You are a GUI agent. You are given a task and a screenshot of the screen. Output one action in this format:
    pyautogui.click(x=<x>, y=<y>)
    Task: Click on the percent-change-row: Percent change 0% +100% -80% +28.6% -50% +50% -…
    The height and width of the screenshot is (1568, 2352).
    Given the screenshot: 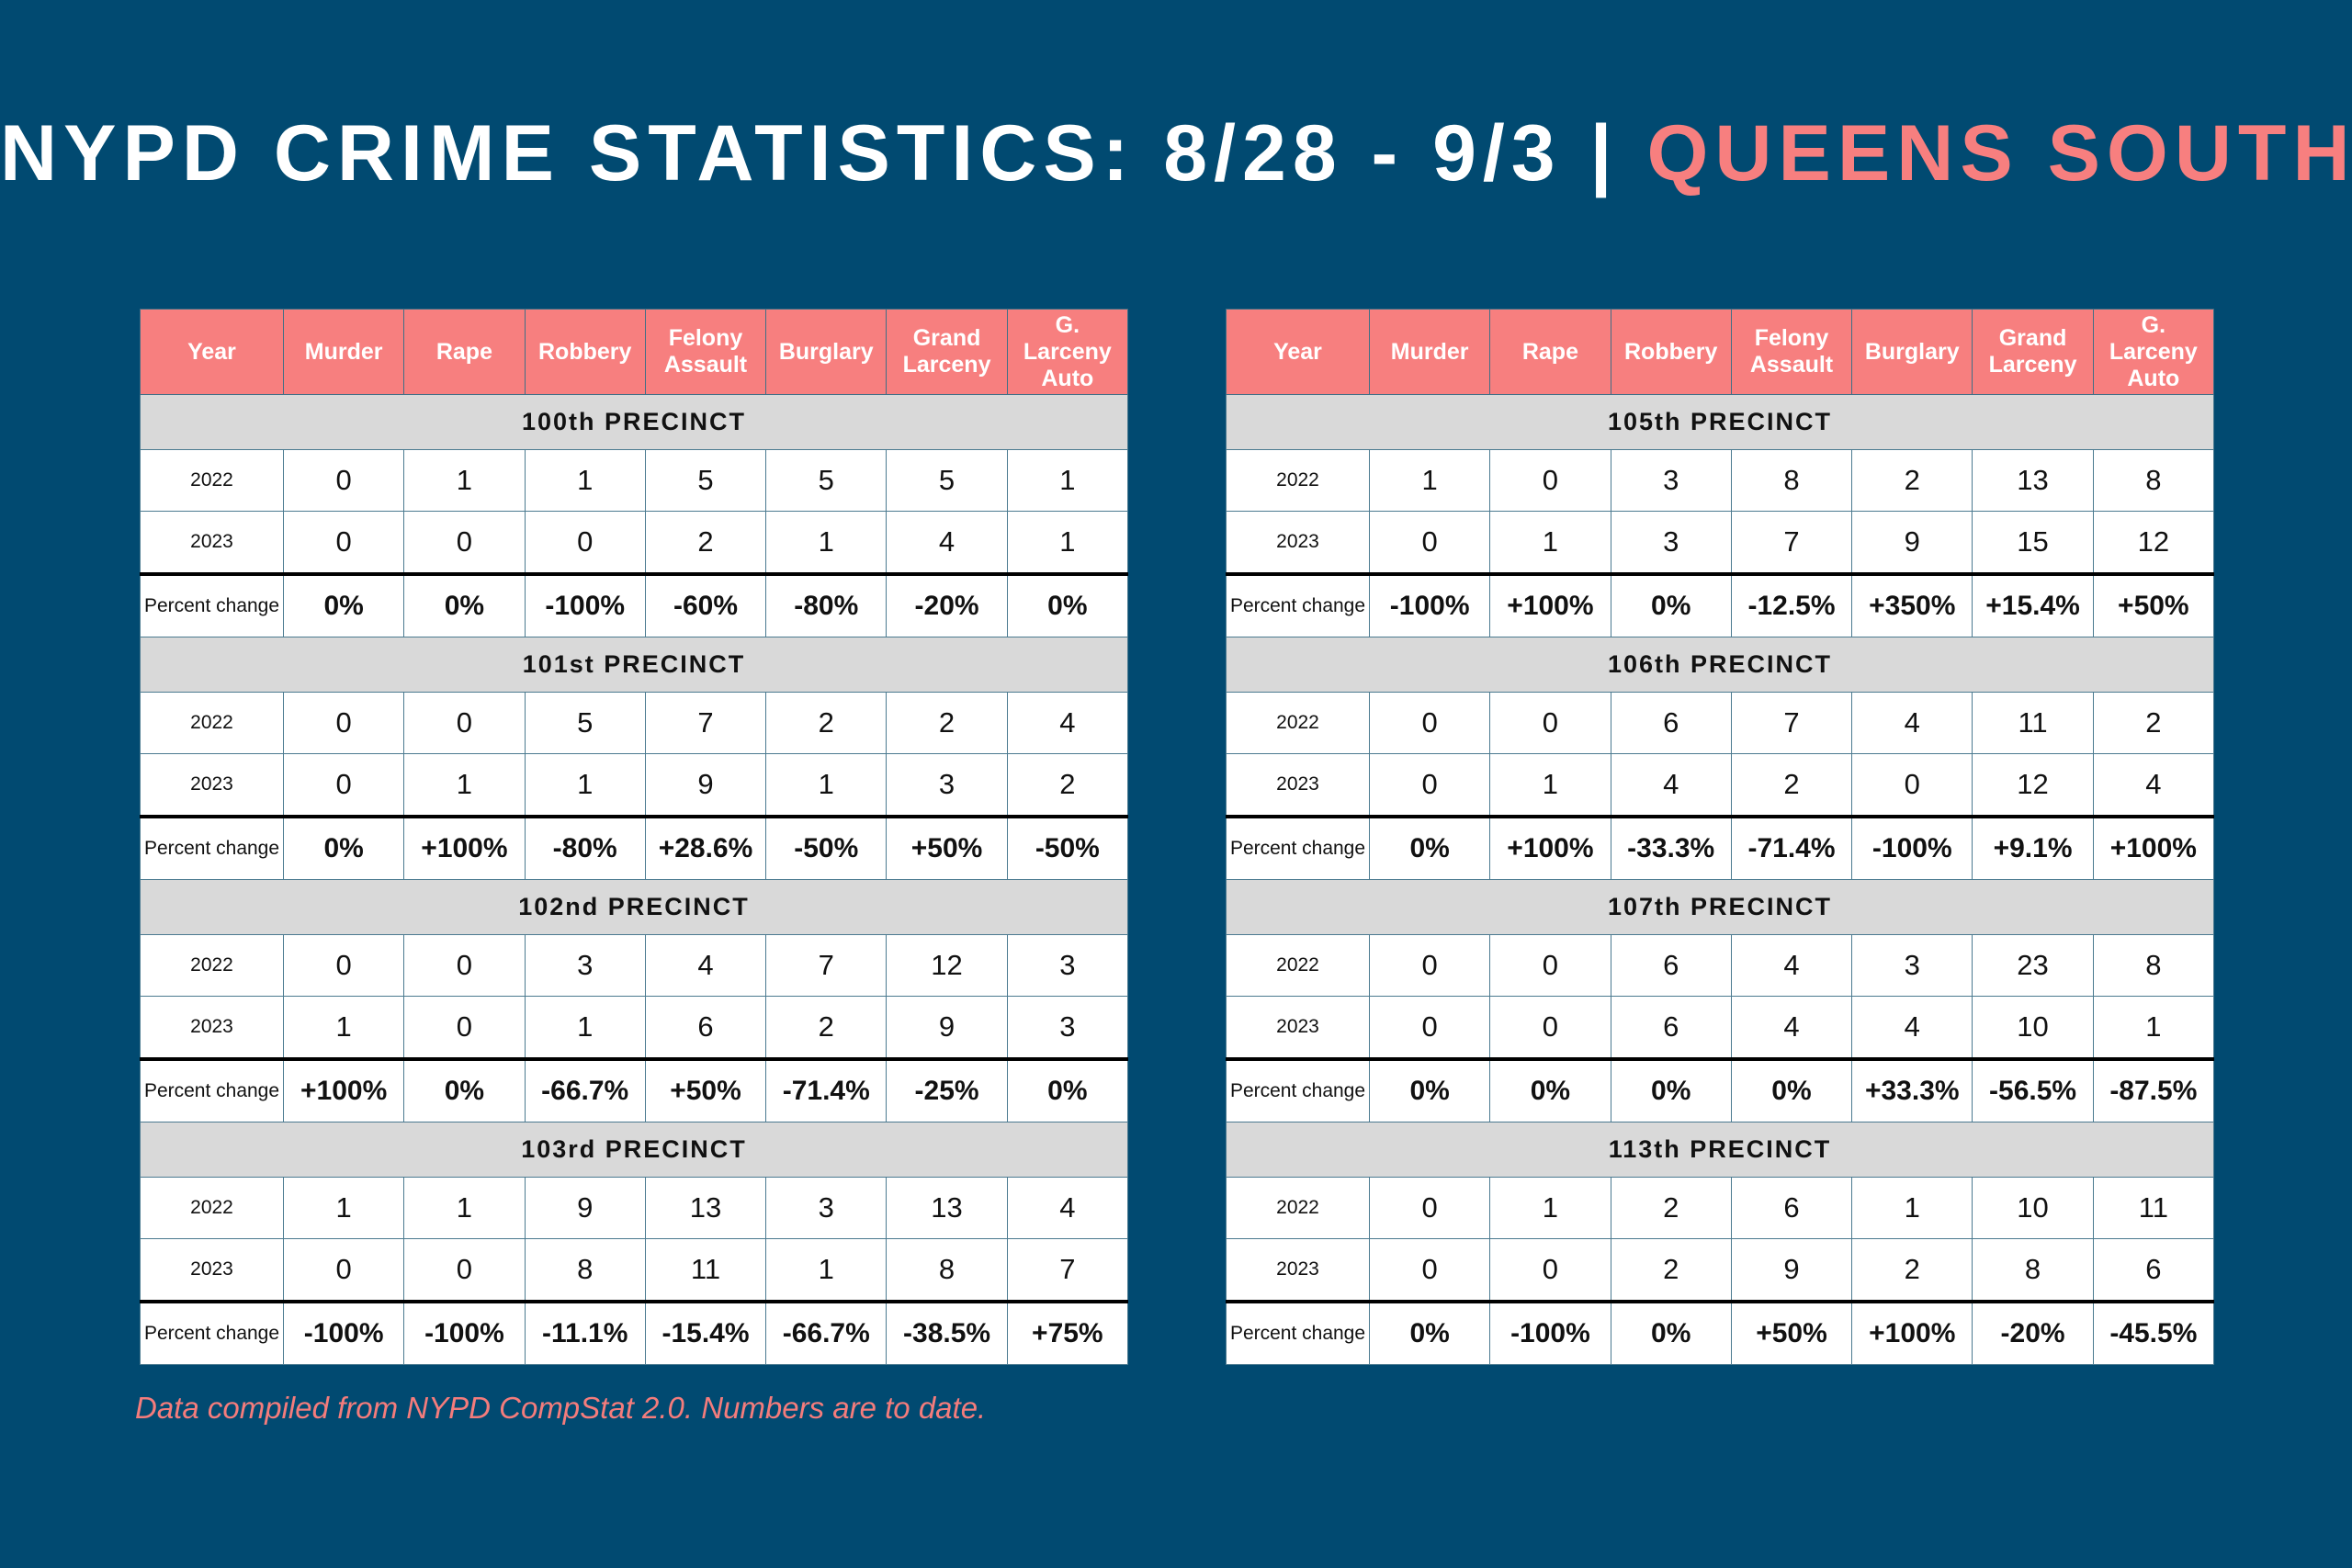 What is the action you would take?
    pyautogui.click(x=634, y=847)
    